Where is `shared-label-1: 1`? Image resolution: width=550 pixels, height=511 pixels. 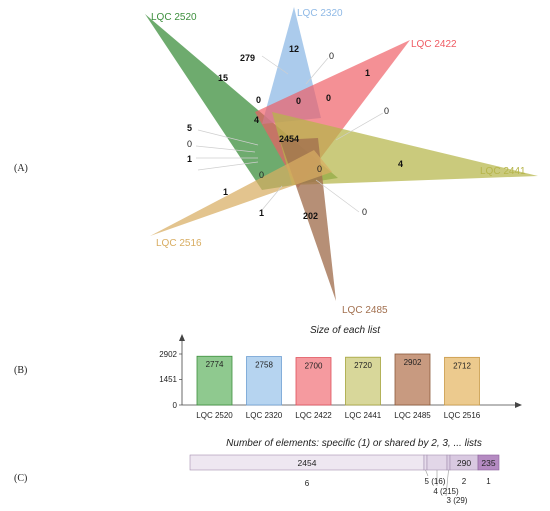
shared-label-1: 1 is located at coordinates (488, 481).